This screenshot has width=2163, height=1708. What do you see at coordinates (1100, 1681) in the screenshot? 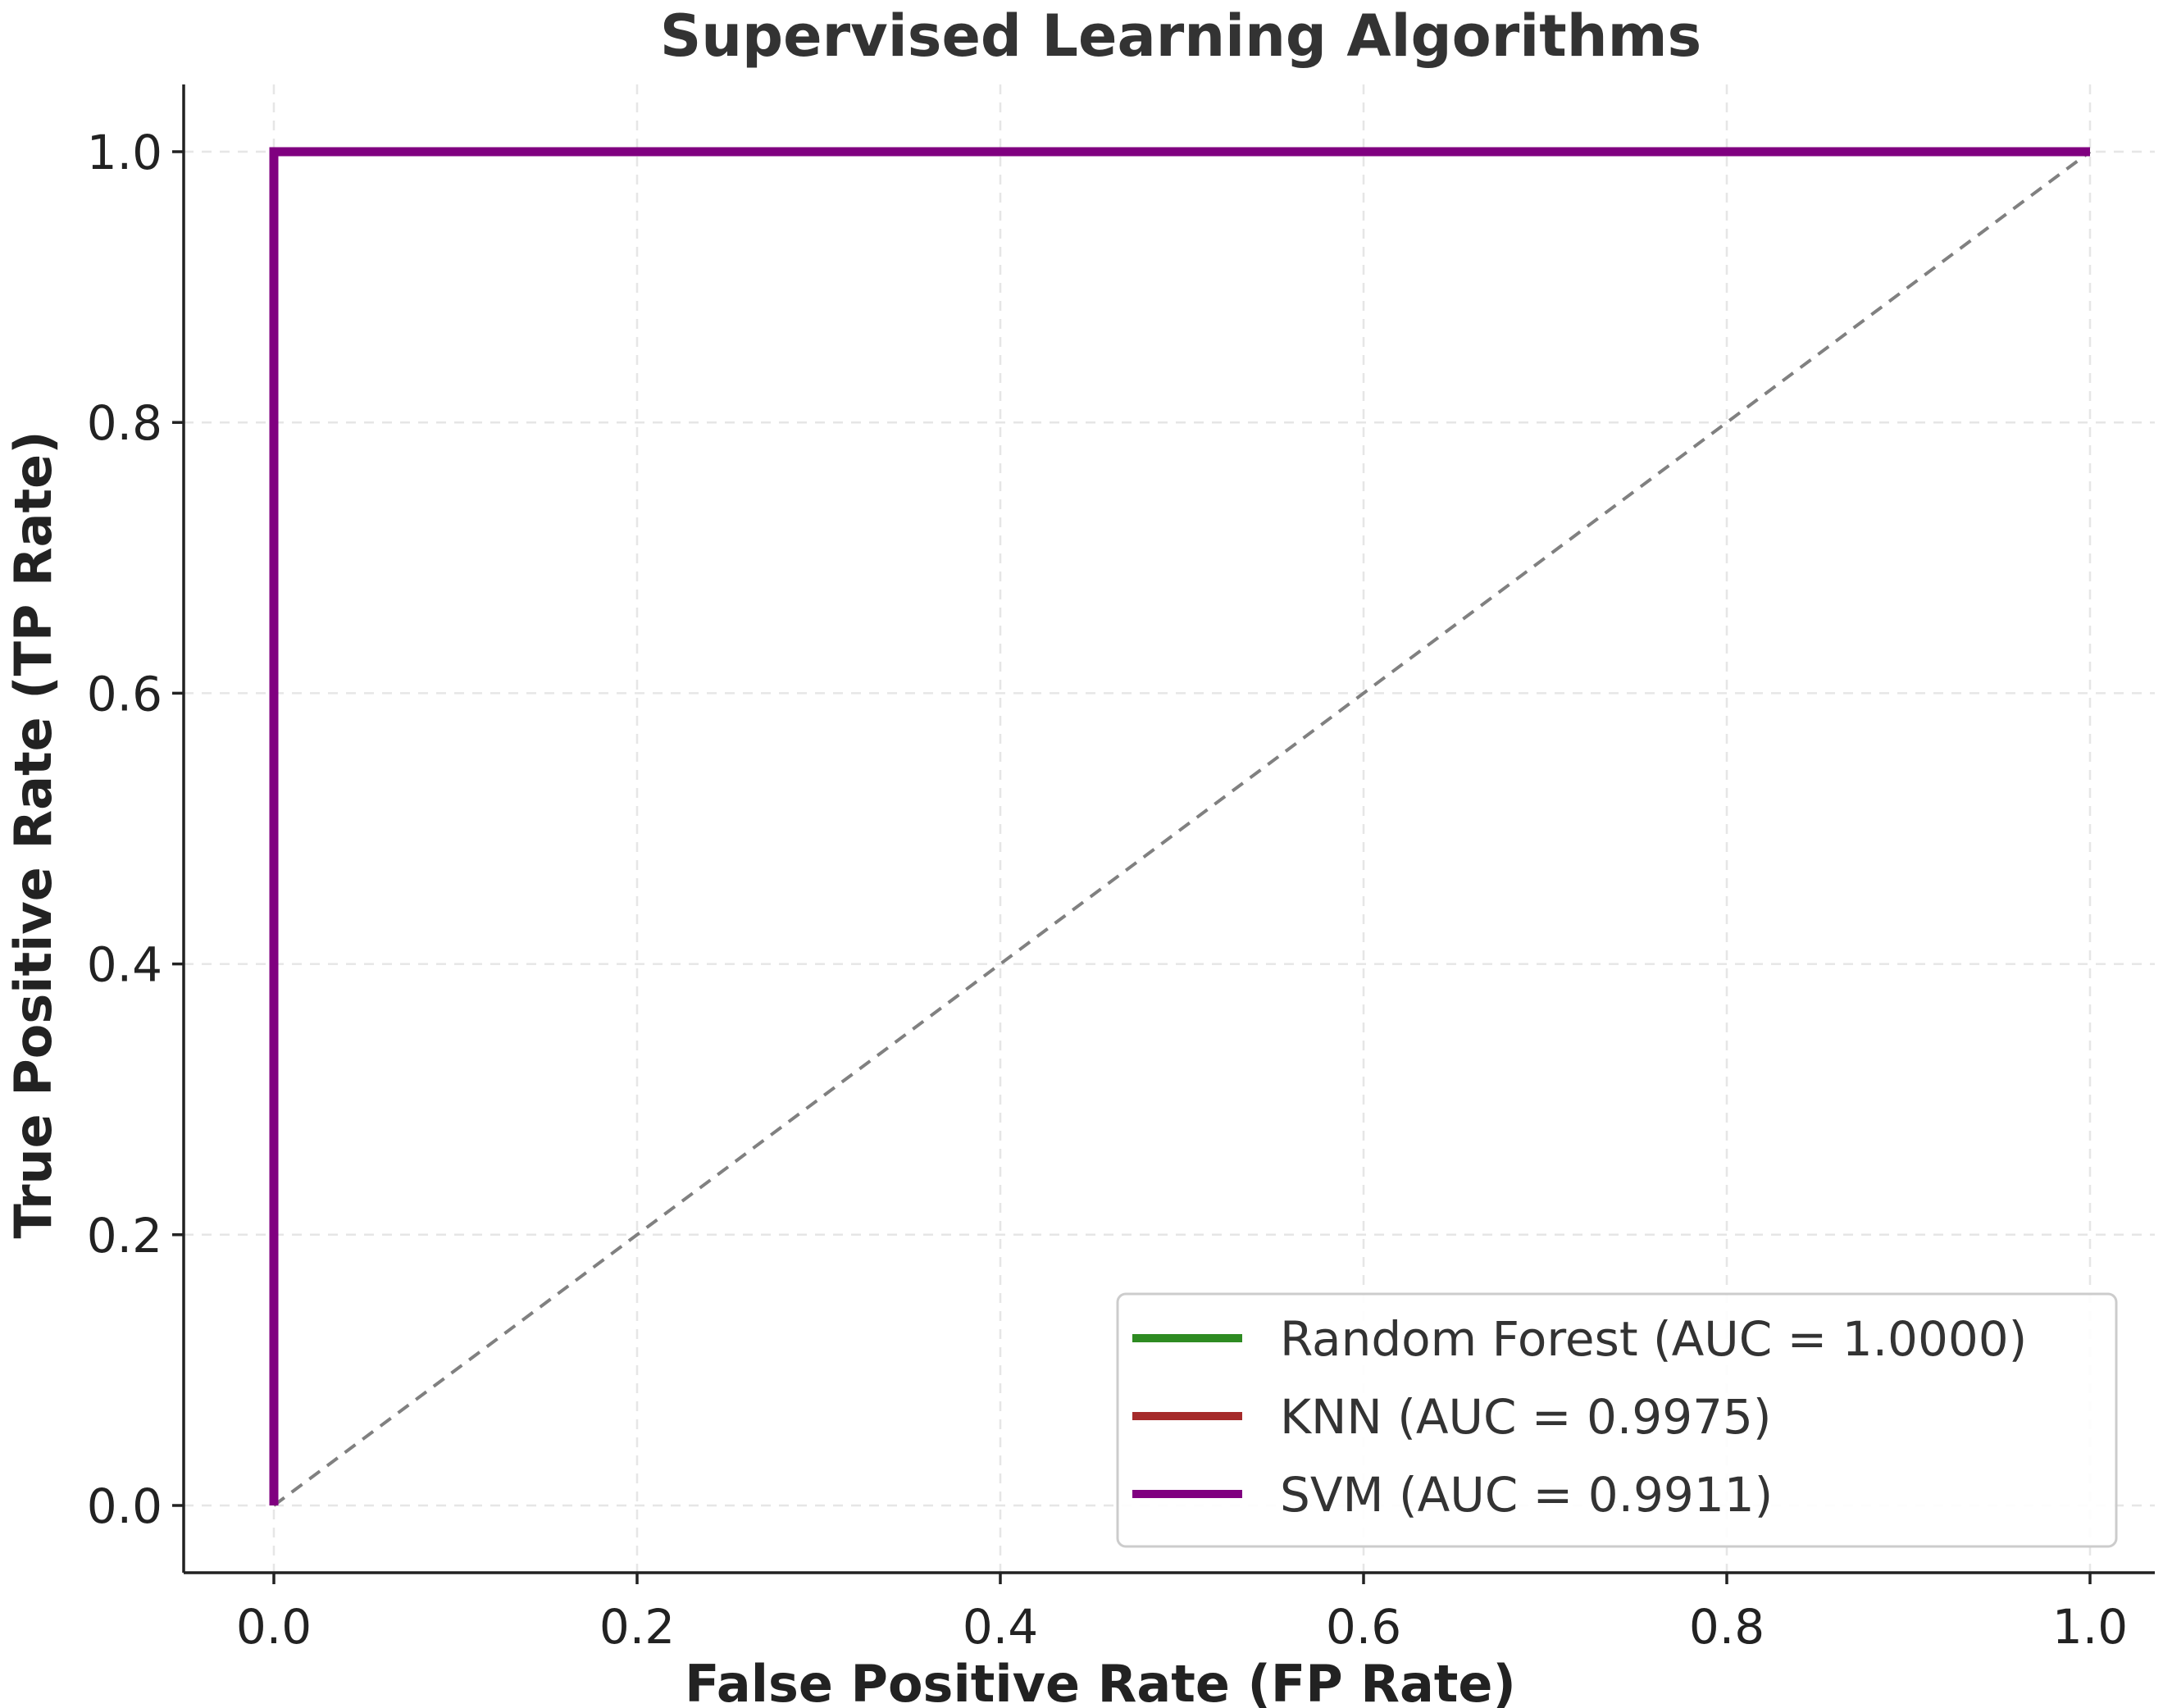
I see `x-axis-label: False Positive Rate (FP Rate)` at bounding box center [1100, 1681].